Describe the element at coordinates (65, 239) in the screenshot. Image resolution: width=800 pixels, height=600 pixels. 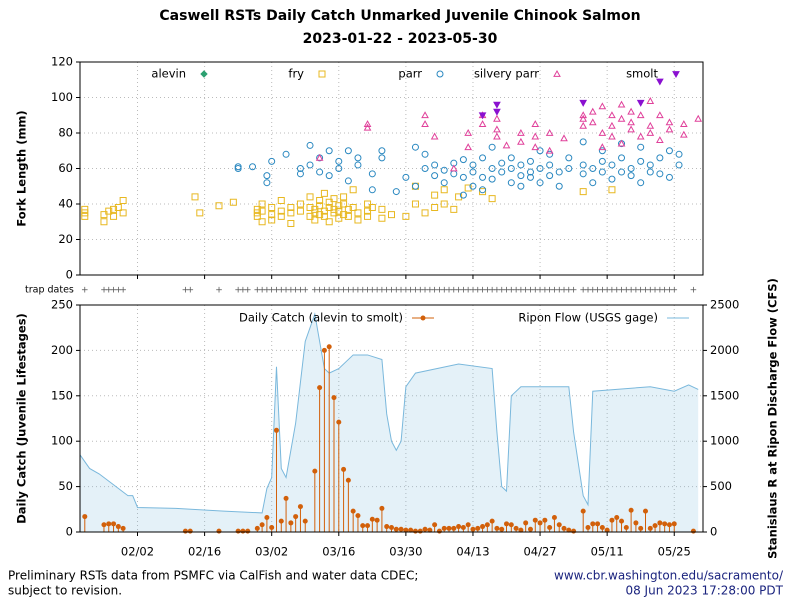
I see `y-tick-label: 20` at that location.